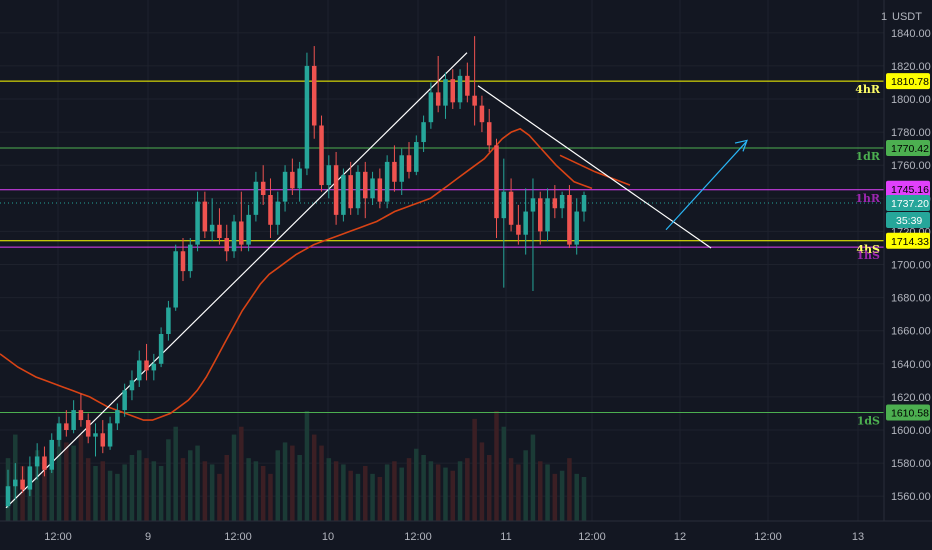  What do you see at coordinates (296, 466) in the screenshot?
I see `volume-bars` at bounding box center [296, 466].